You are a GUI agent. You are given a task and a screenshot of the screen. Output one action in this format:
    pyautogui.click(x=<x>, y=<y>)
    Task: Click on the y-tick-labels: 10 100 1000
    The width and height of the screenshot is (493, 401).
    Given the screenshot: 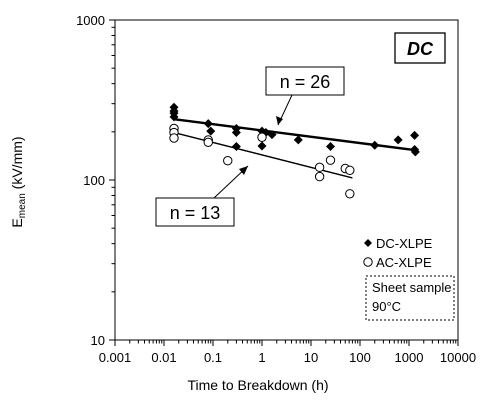 What is the action you would take?
    pyautogui.click(x=90, y=180)
    